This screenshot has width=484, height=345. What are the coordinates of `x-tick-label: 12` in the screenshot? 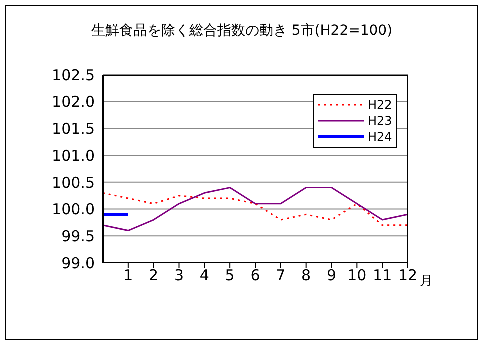 It's located at (408, 275).